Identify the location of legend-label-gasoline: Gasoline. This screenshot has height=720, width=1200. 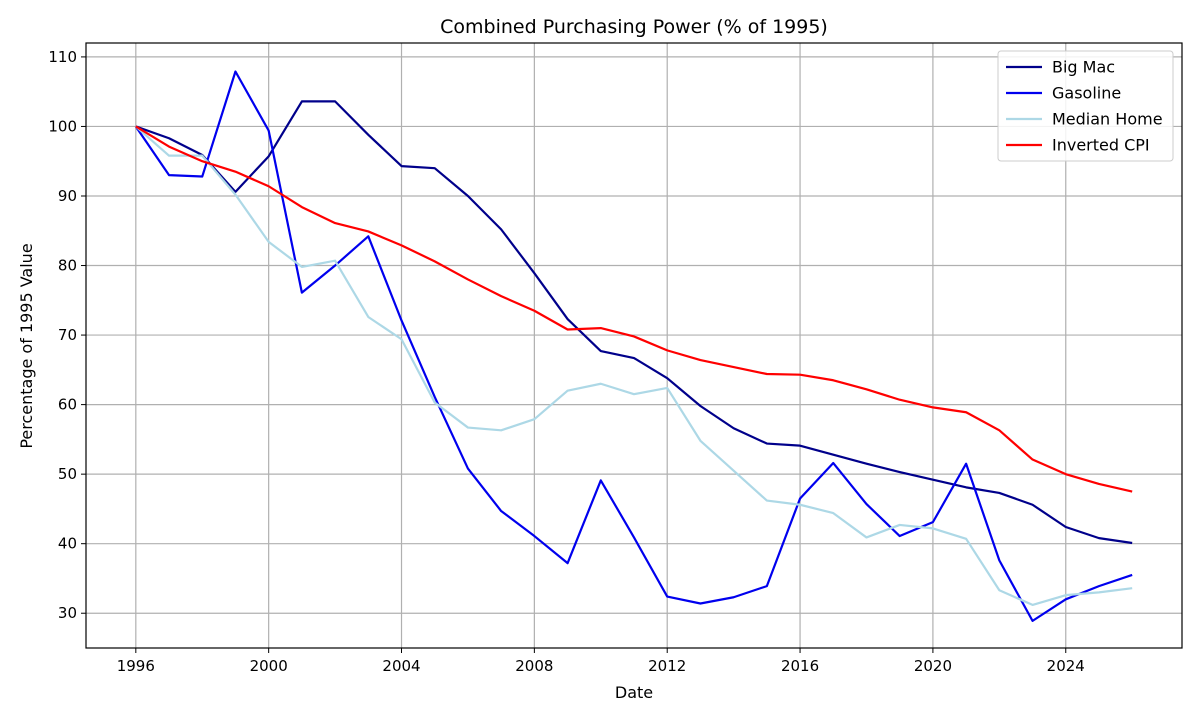
(1086, 93).